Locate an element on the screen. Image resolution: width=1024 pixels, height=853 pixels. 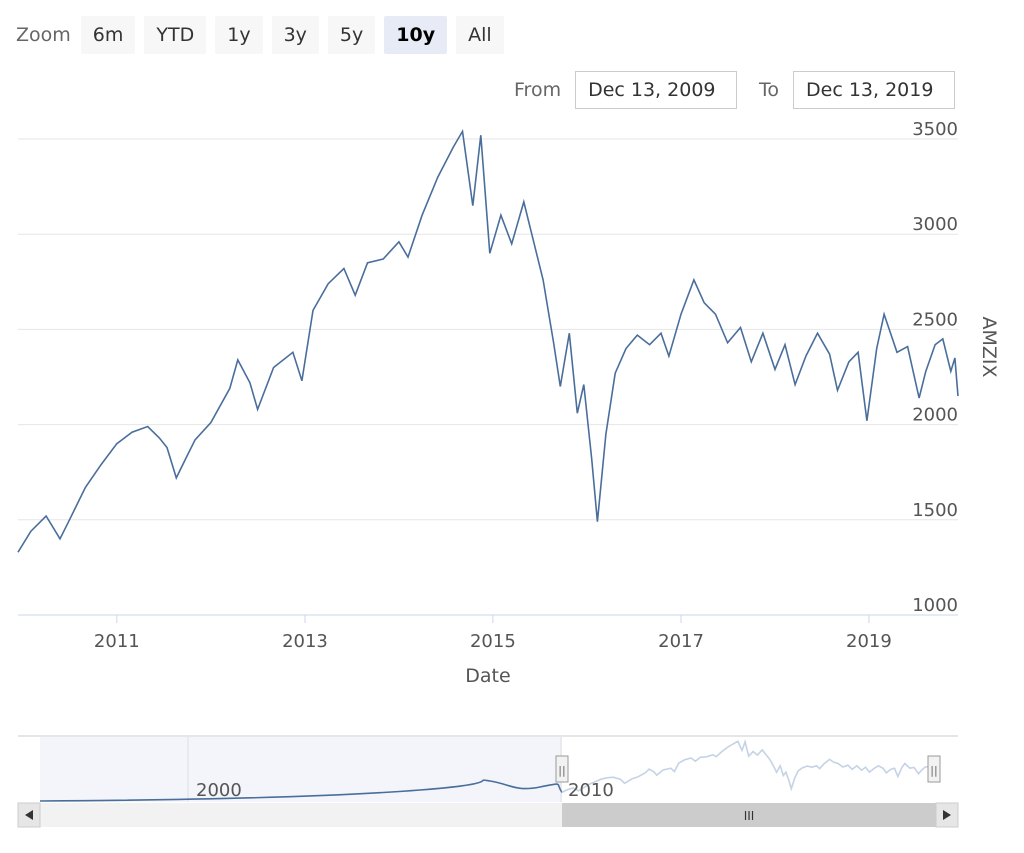
to-date-input: Dec 13, 2019 is located at coordinates (874, 90).